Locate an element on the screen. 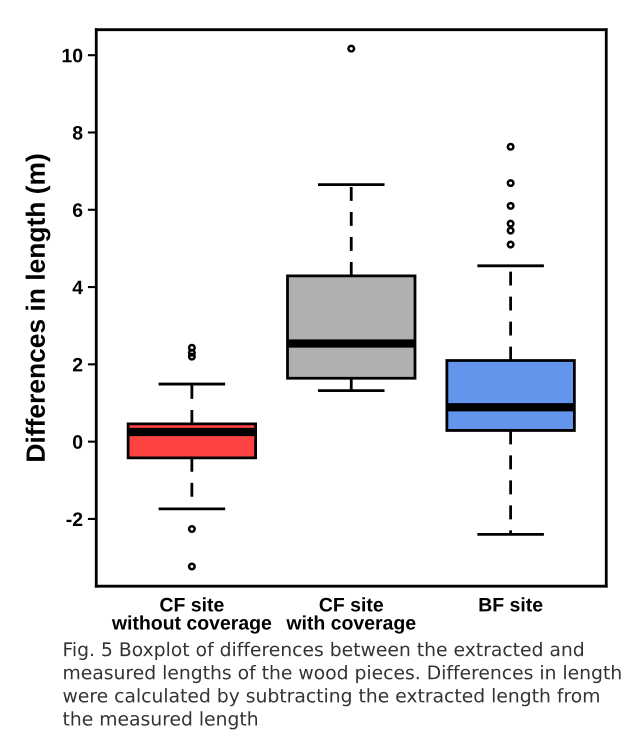  y-tick-label: -2 is located at coordinates (74, 519).